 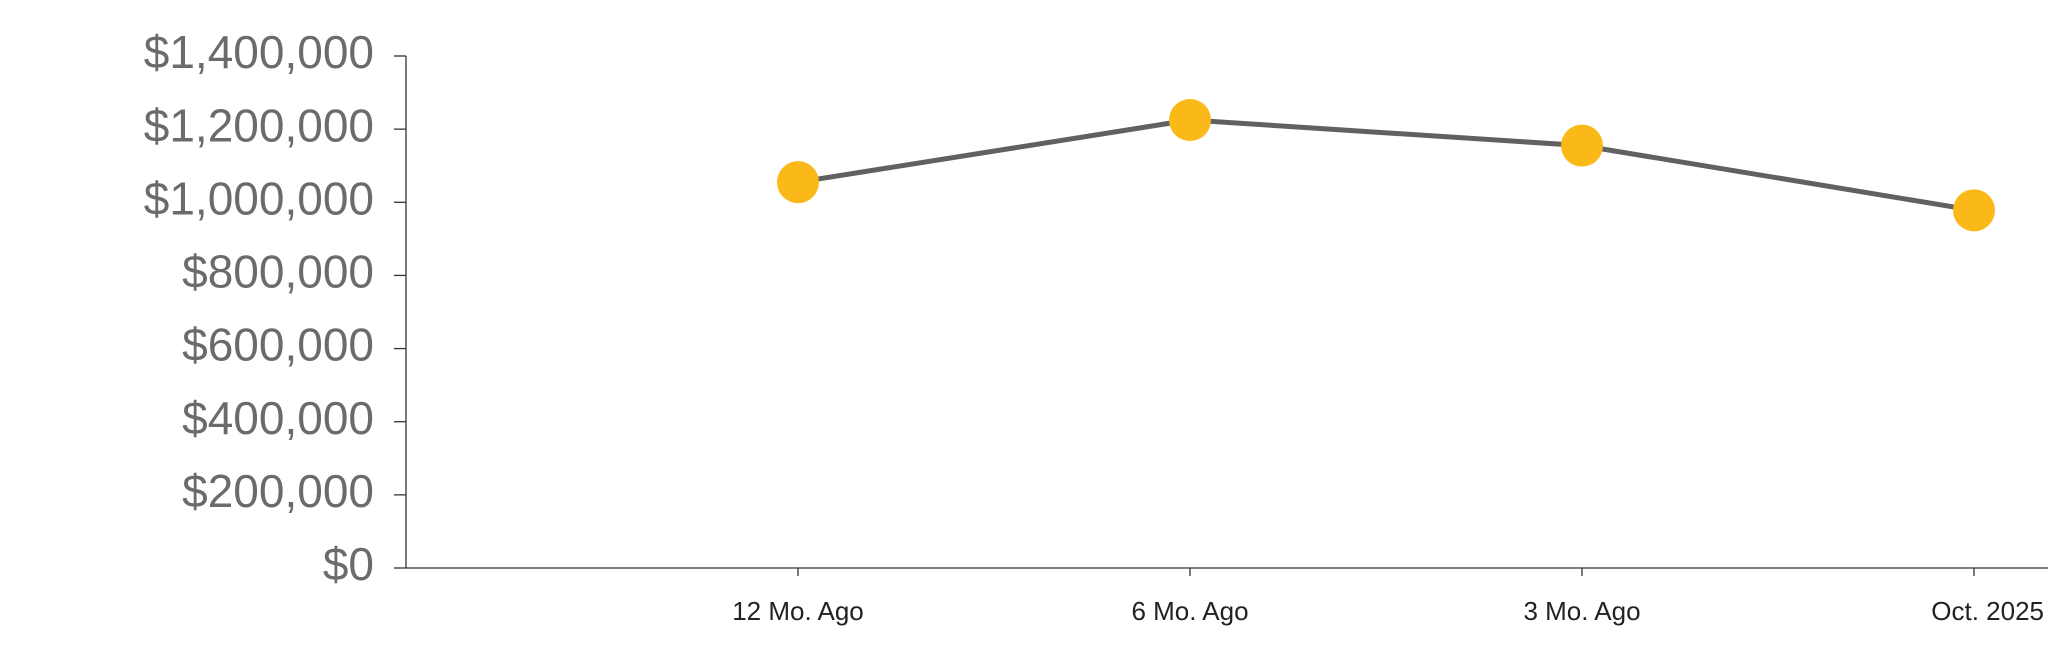 What do you see at coordinates (278, 418) in the screenshot?
I see `y-tick-label: $400,000` at bounding box center [278, 418].